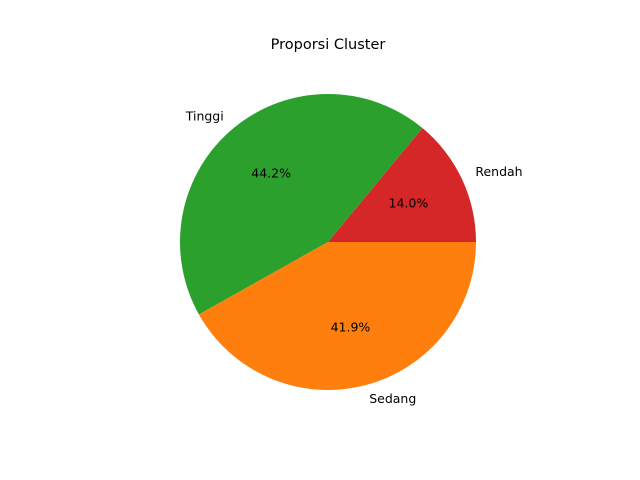 The image size is (640, 480). What do you see at coordinates (271, 172) in the screenshot?
I see `percent-label-tinggi: 44.2%` at bounding box center [271, 172].